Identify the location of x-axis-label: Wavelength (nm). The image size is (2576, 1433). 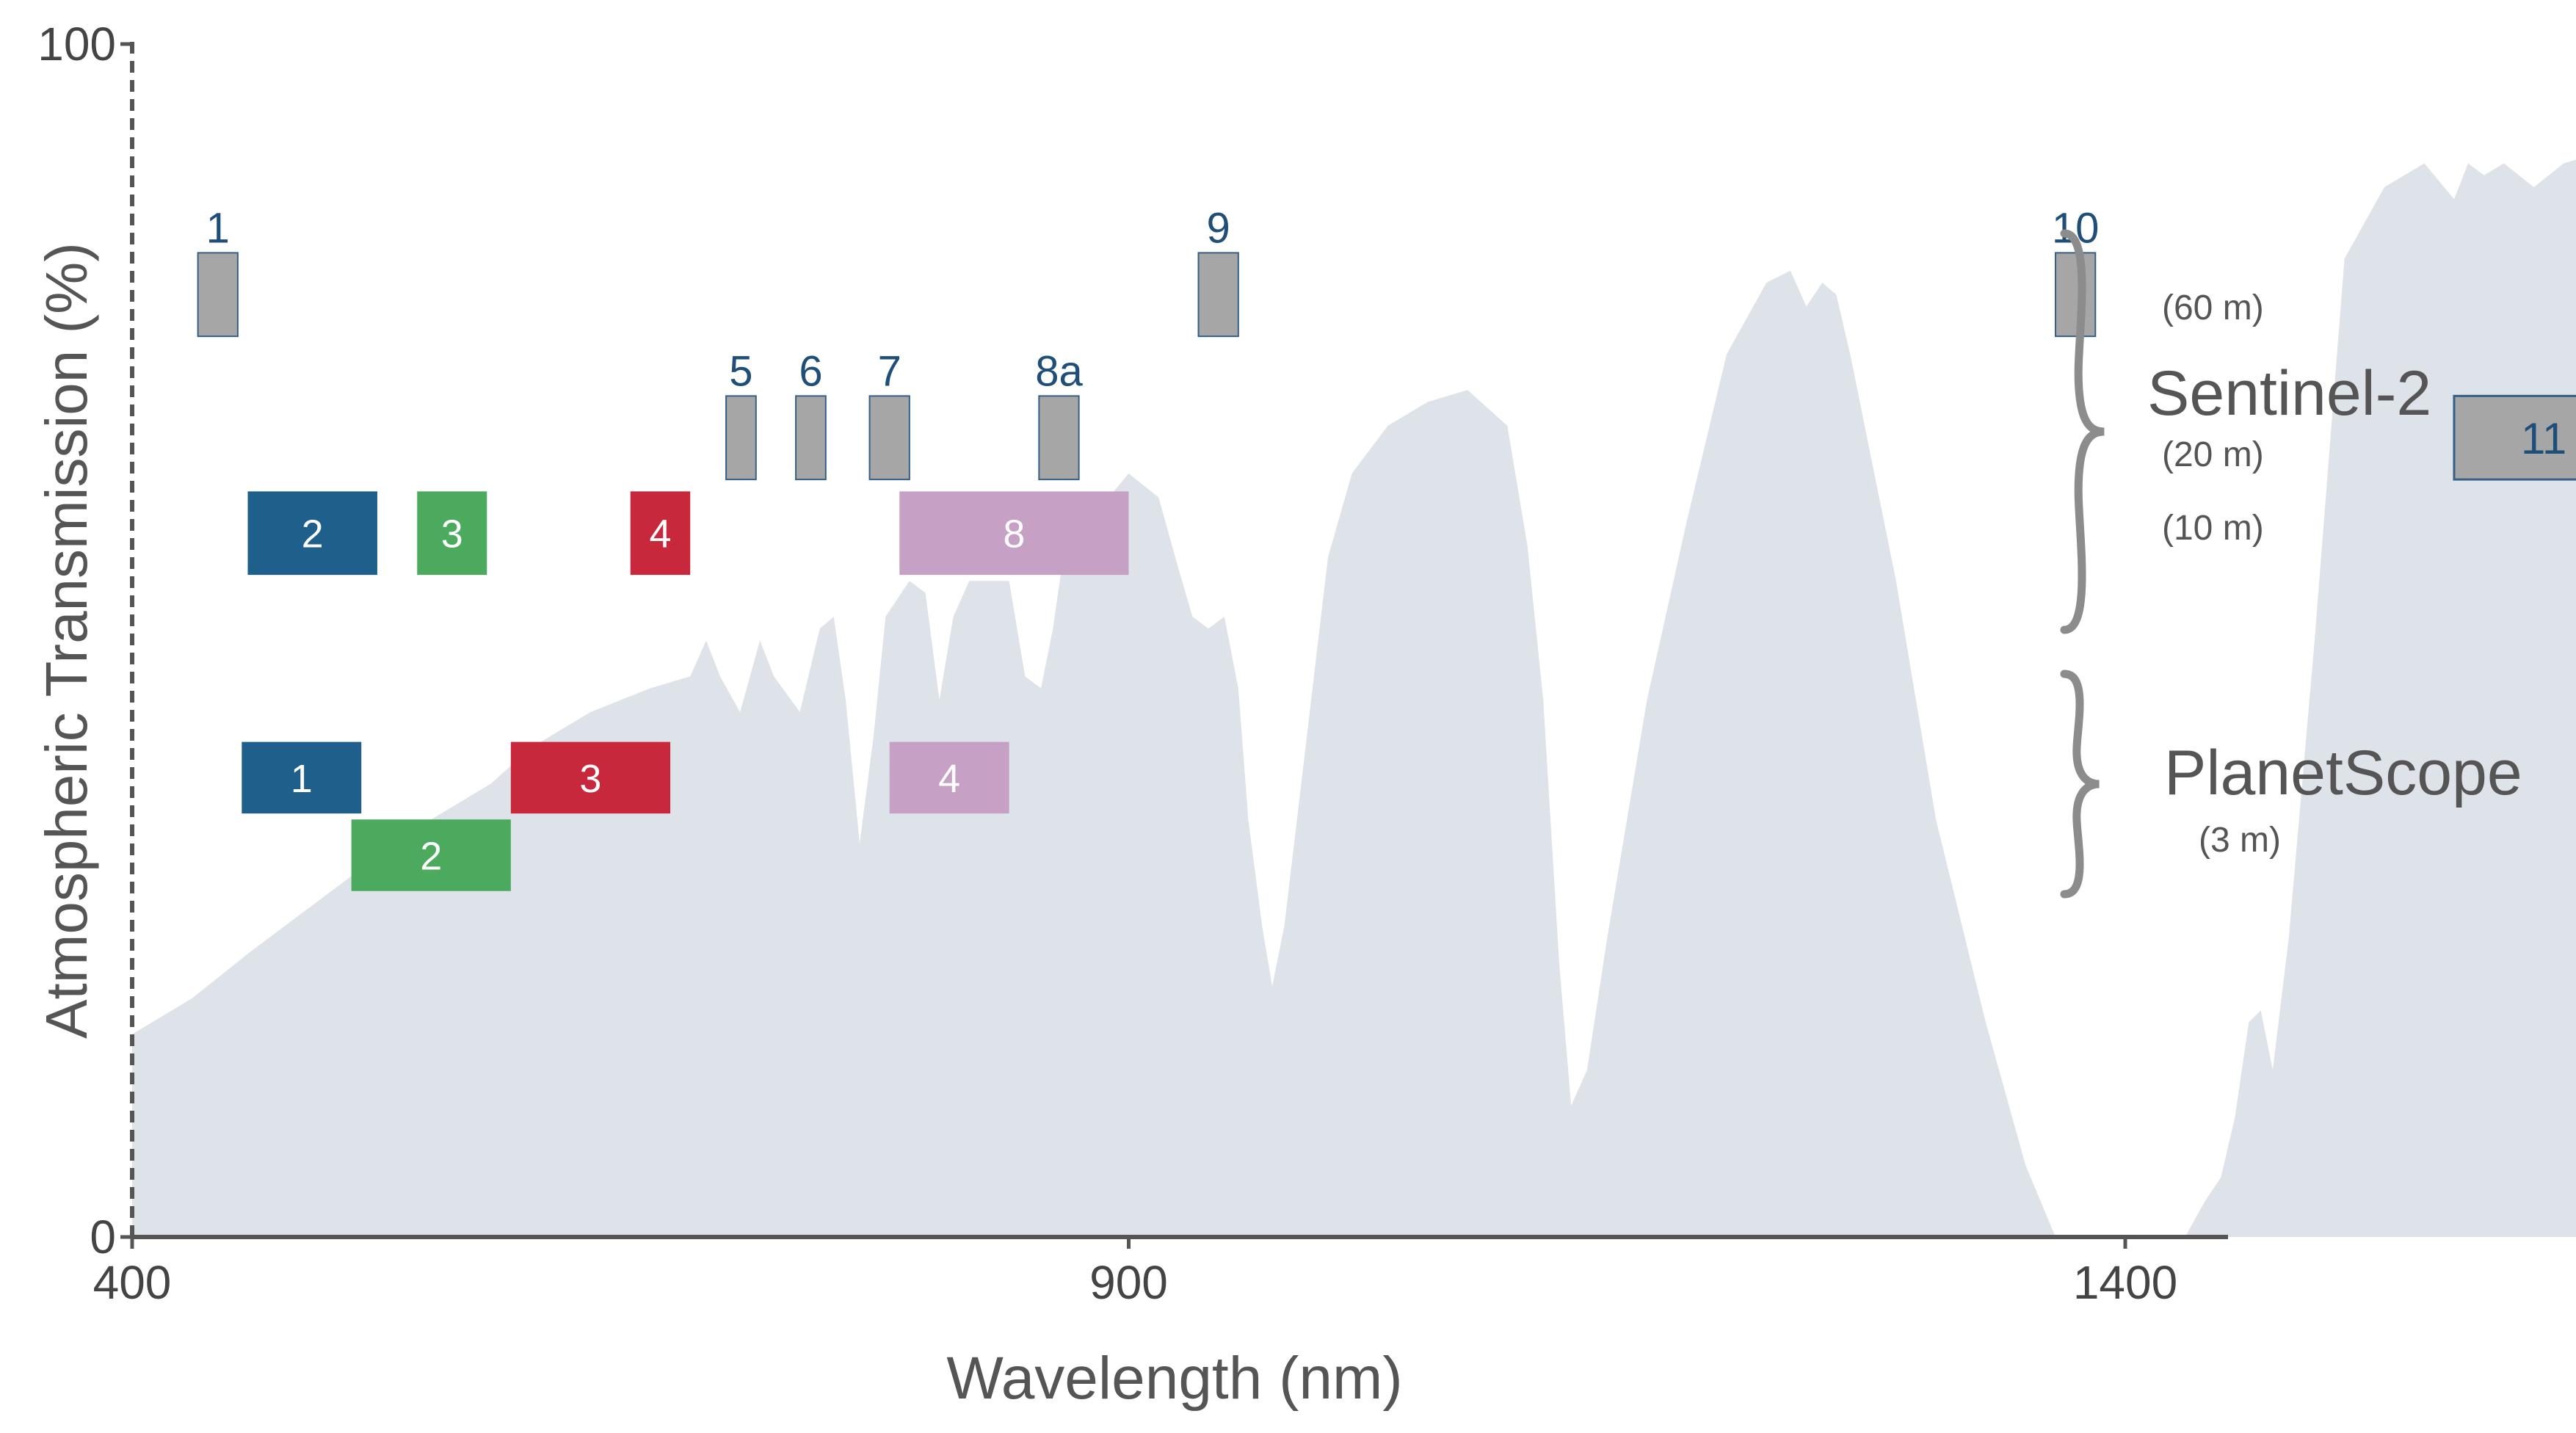
(1174, 1378).